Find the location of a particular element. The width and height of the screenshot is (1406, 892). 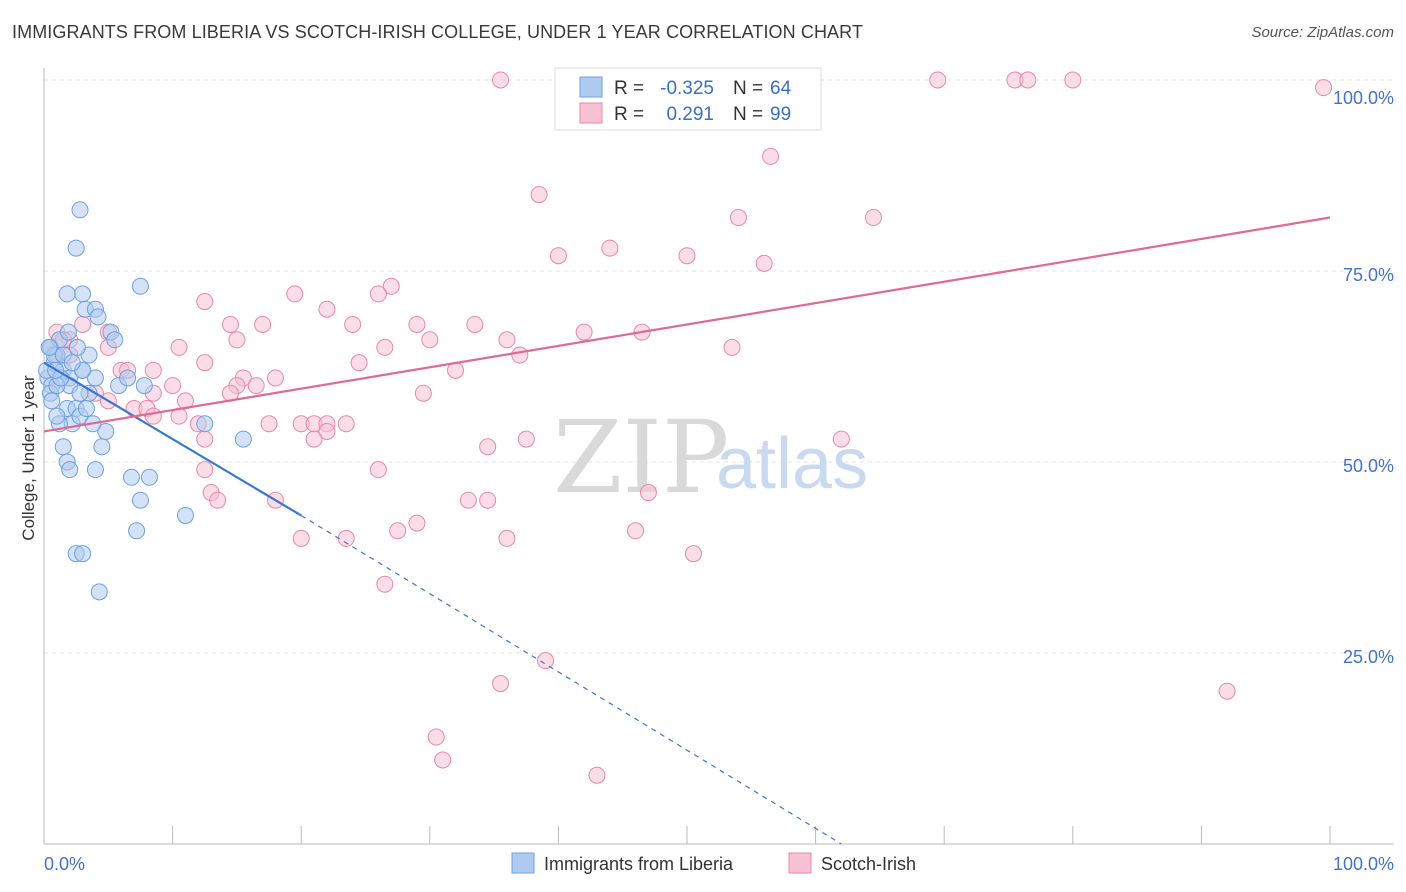

y-axis-label: College, Under 1 year is located at coordinates (28, 458).